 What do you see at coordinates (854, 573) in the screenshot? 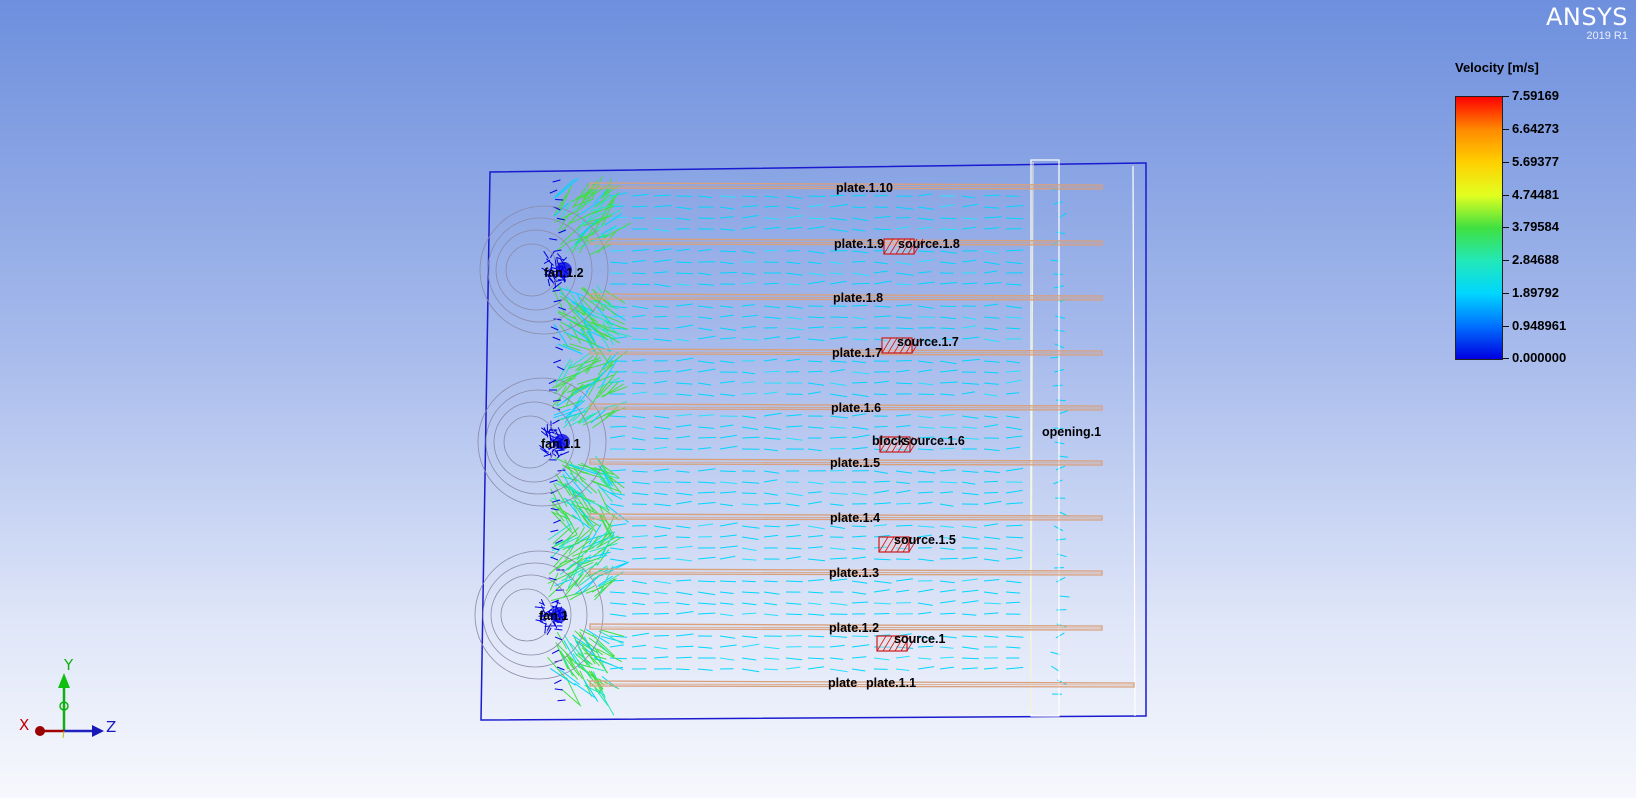
I see `label-plate-1-3: plate.1.3` at bounding box center [854, 573].